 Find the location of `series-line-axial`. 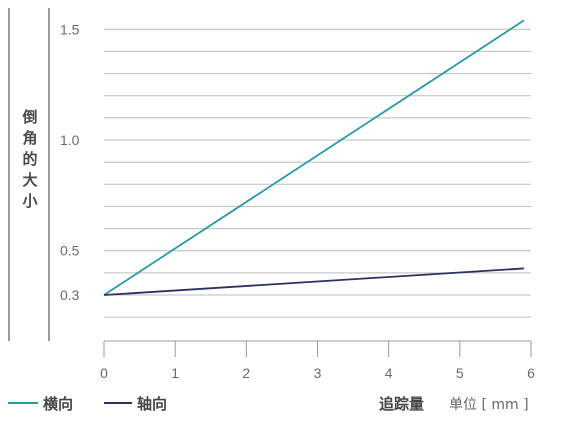

series-line-axial is located at coordinates (313, 281).